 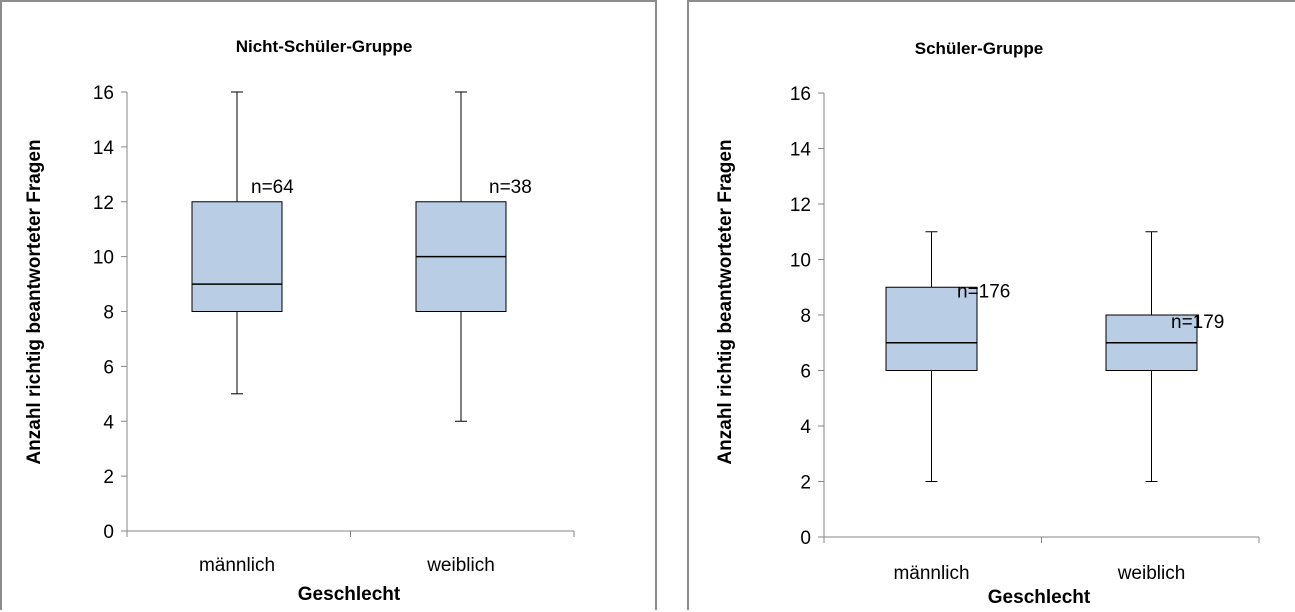 What do you see at coordinates (473, 256) in the screenshot?
I see `box-weiblich: n=38` at bounding box center [473, 256].